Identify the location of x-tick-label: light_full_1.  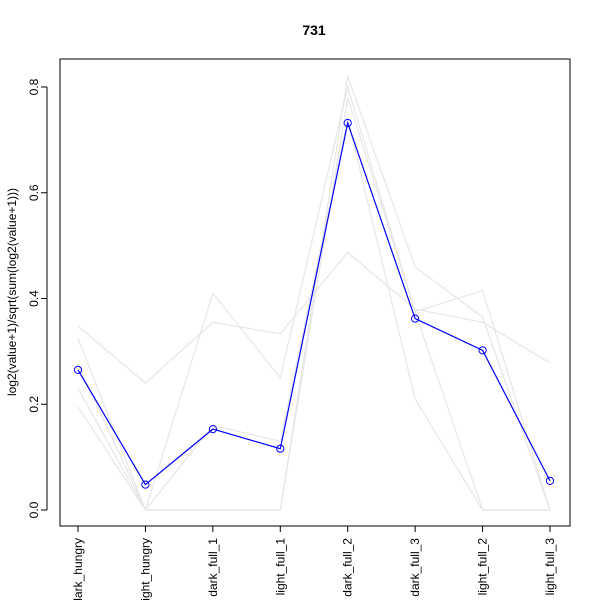
(280, 567).